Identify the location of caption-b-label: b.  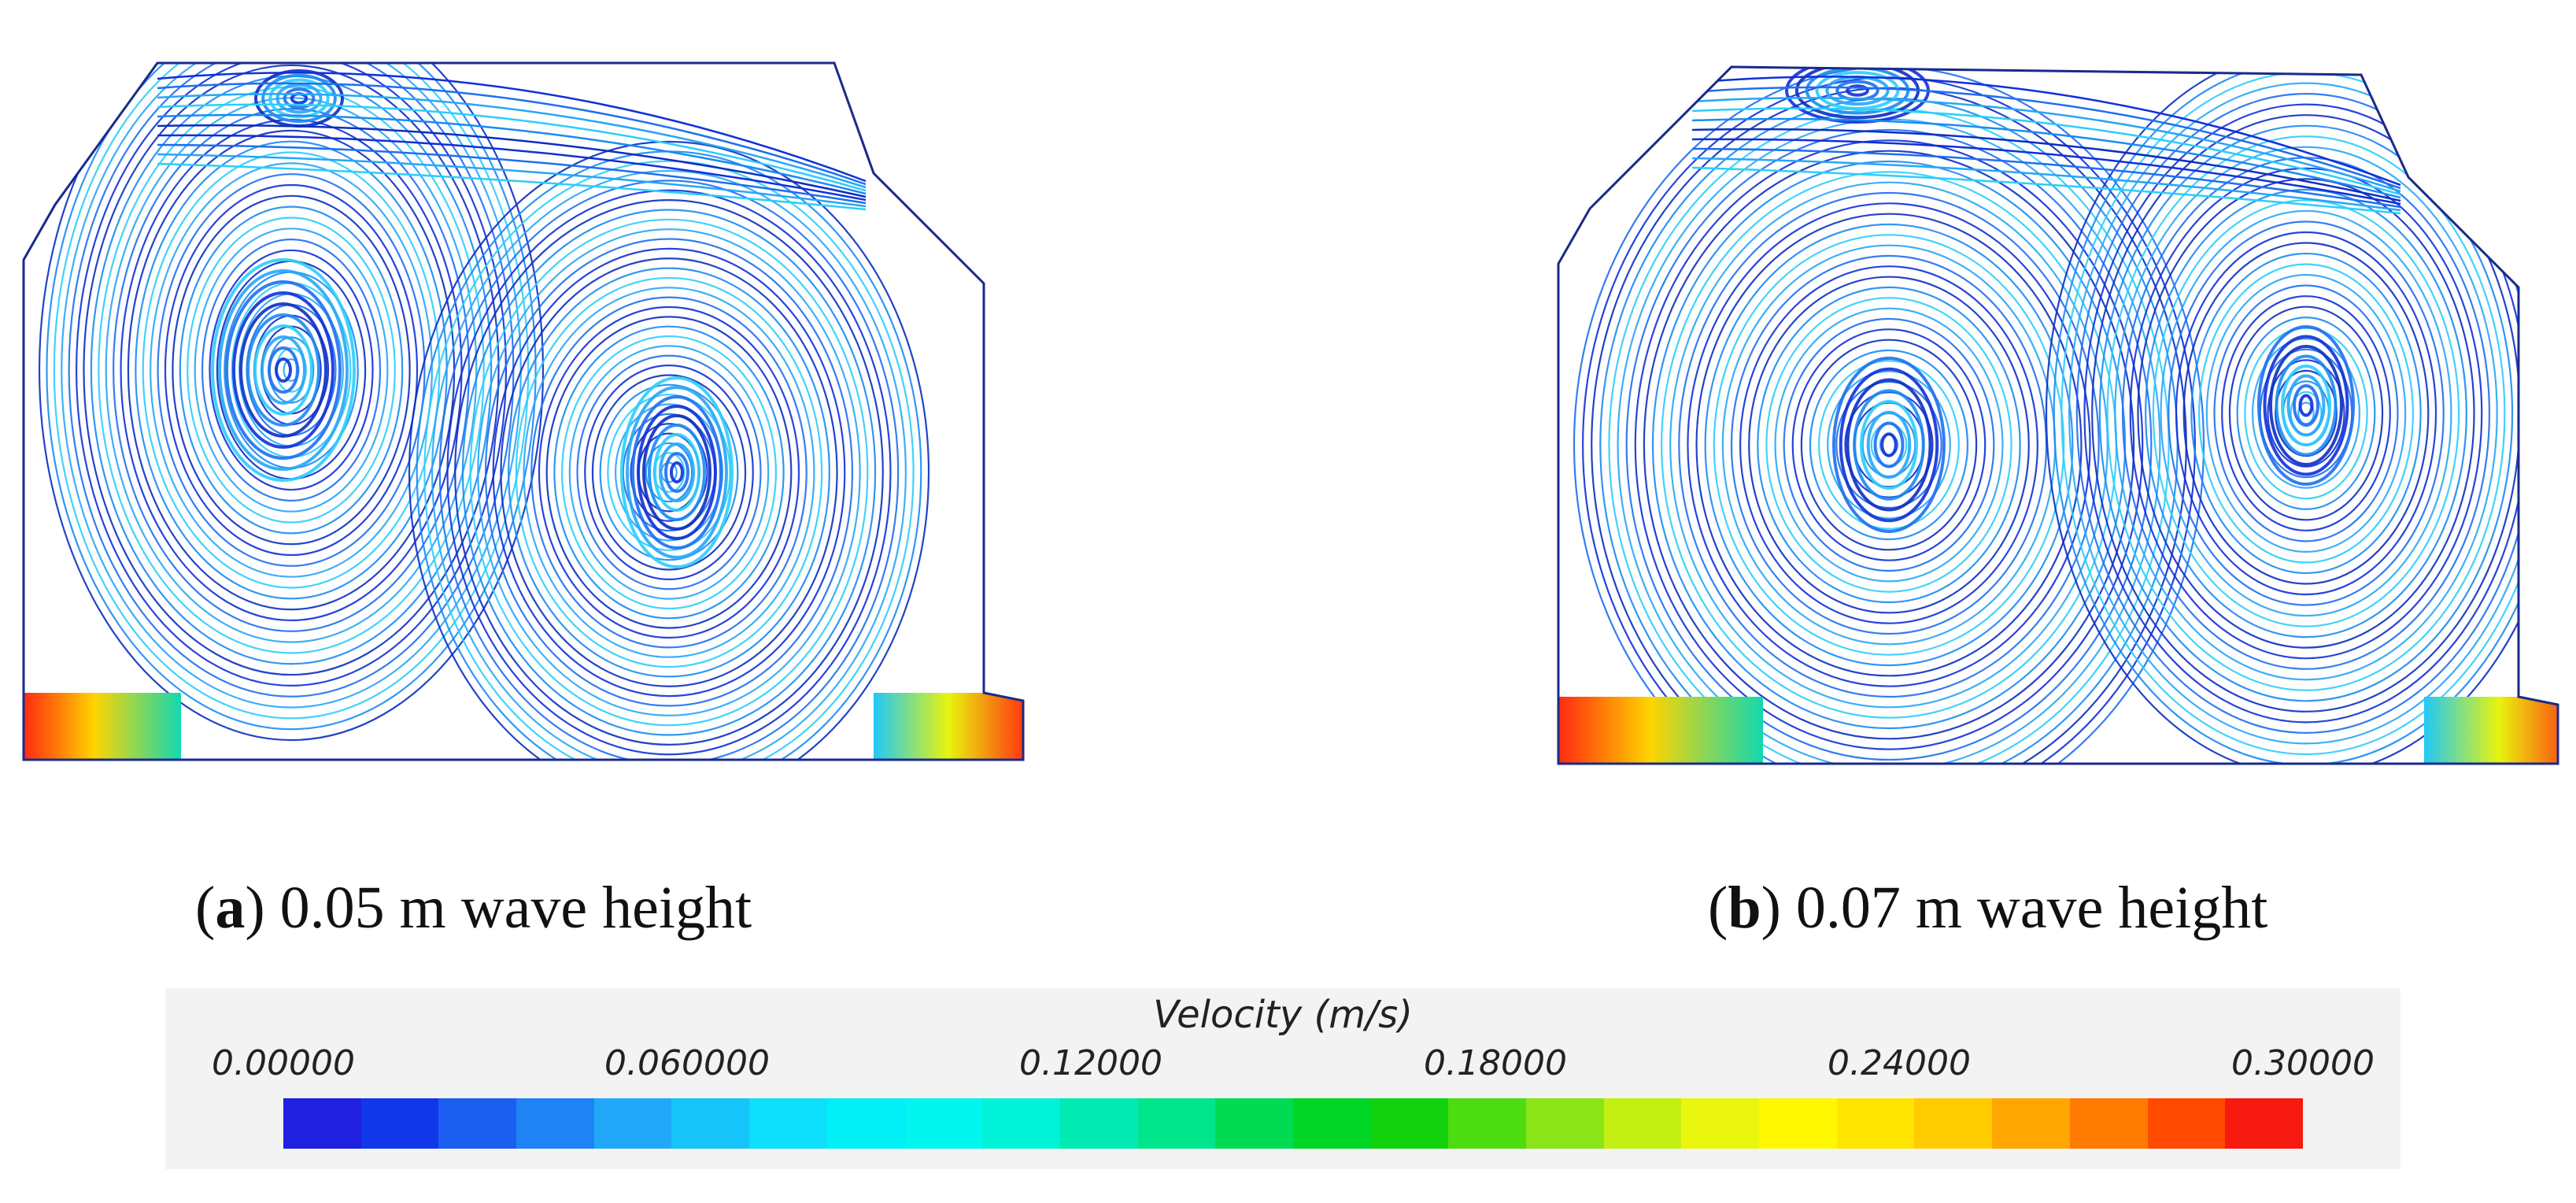
(1744, 908).